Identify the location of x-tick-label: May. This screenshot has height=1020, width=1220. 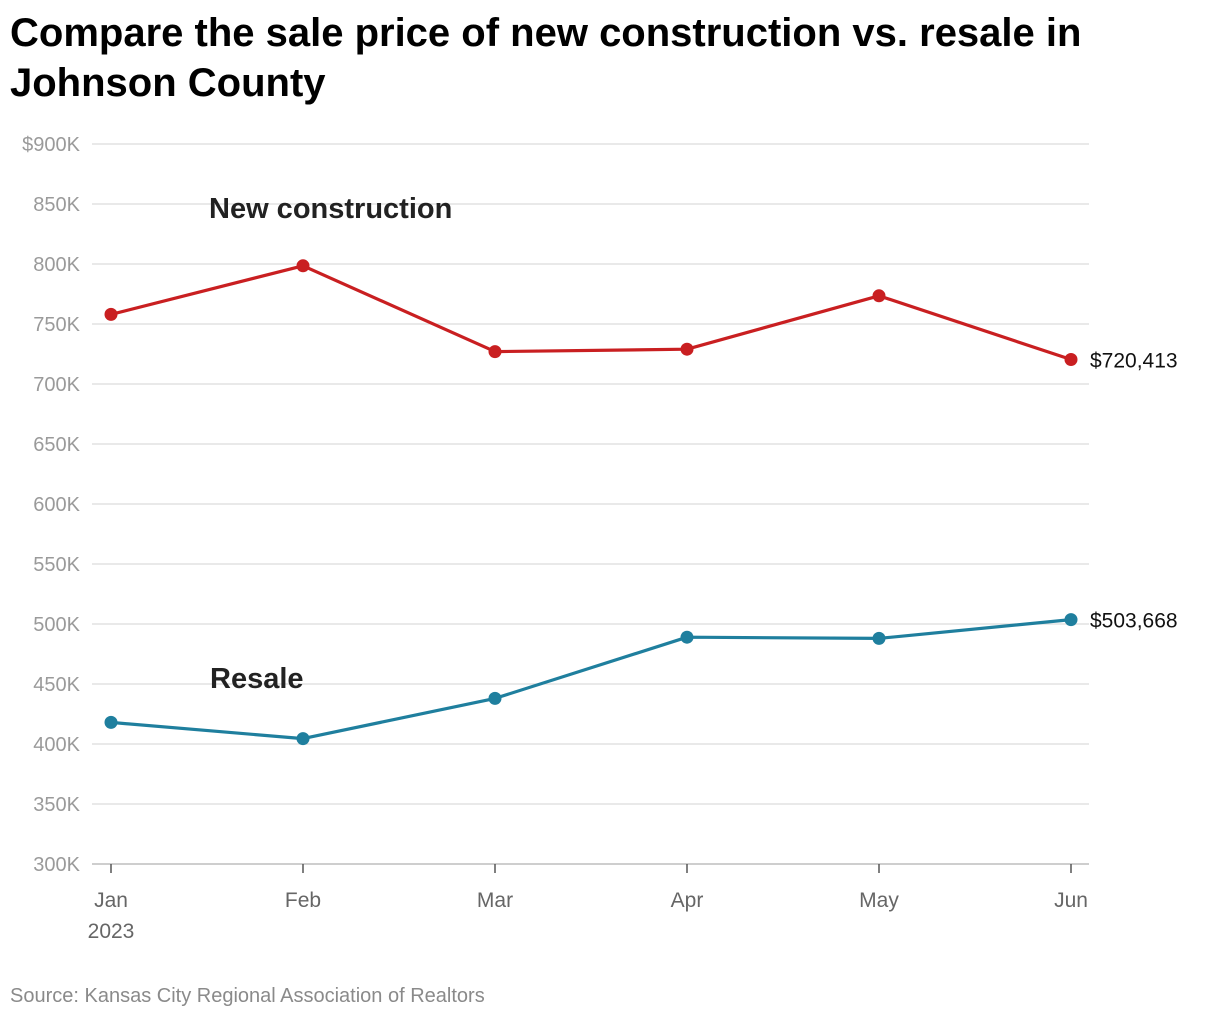
(879, 900).